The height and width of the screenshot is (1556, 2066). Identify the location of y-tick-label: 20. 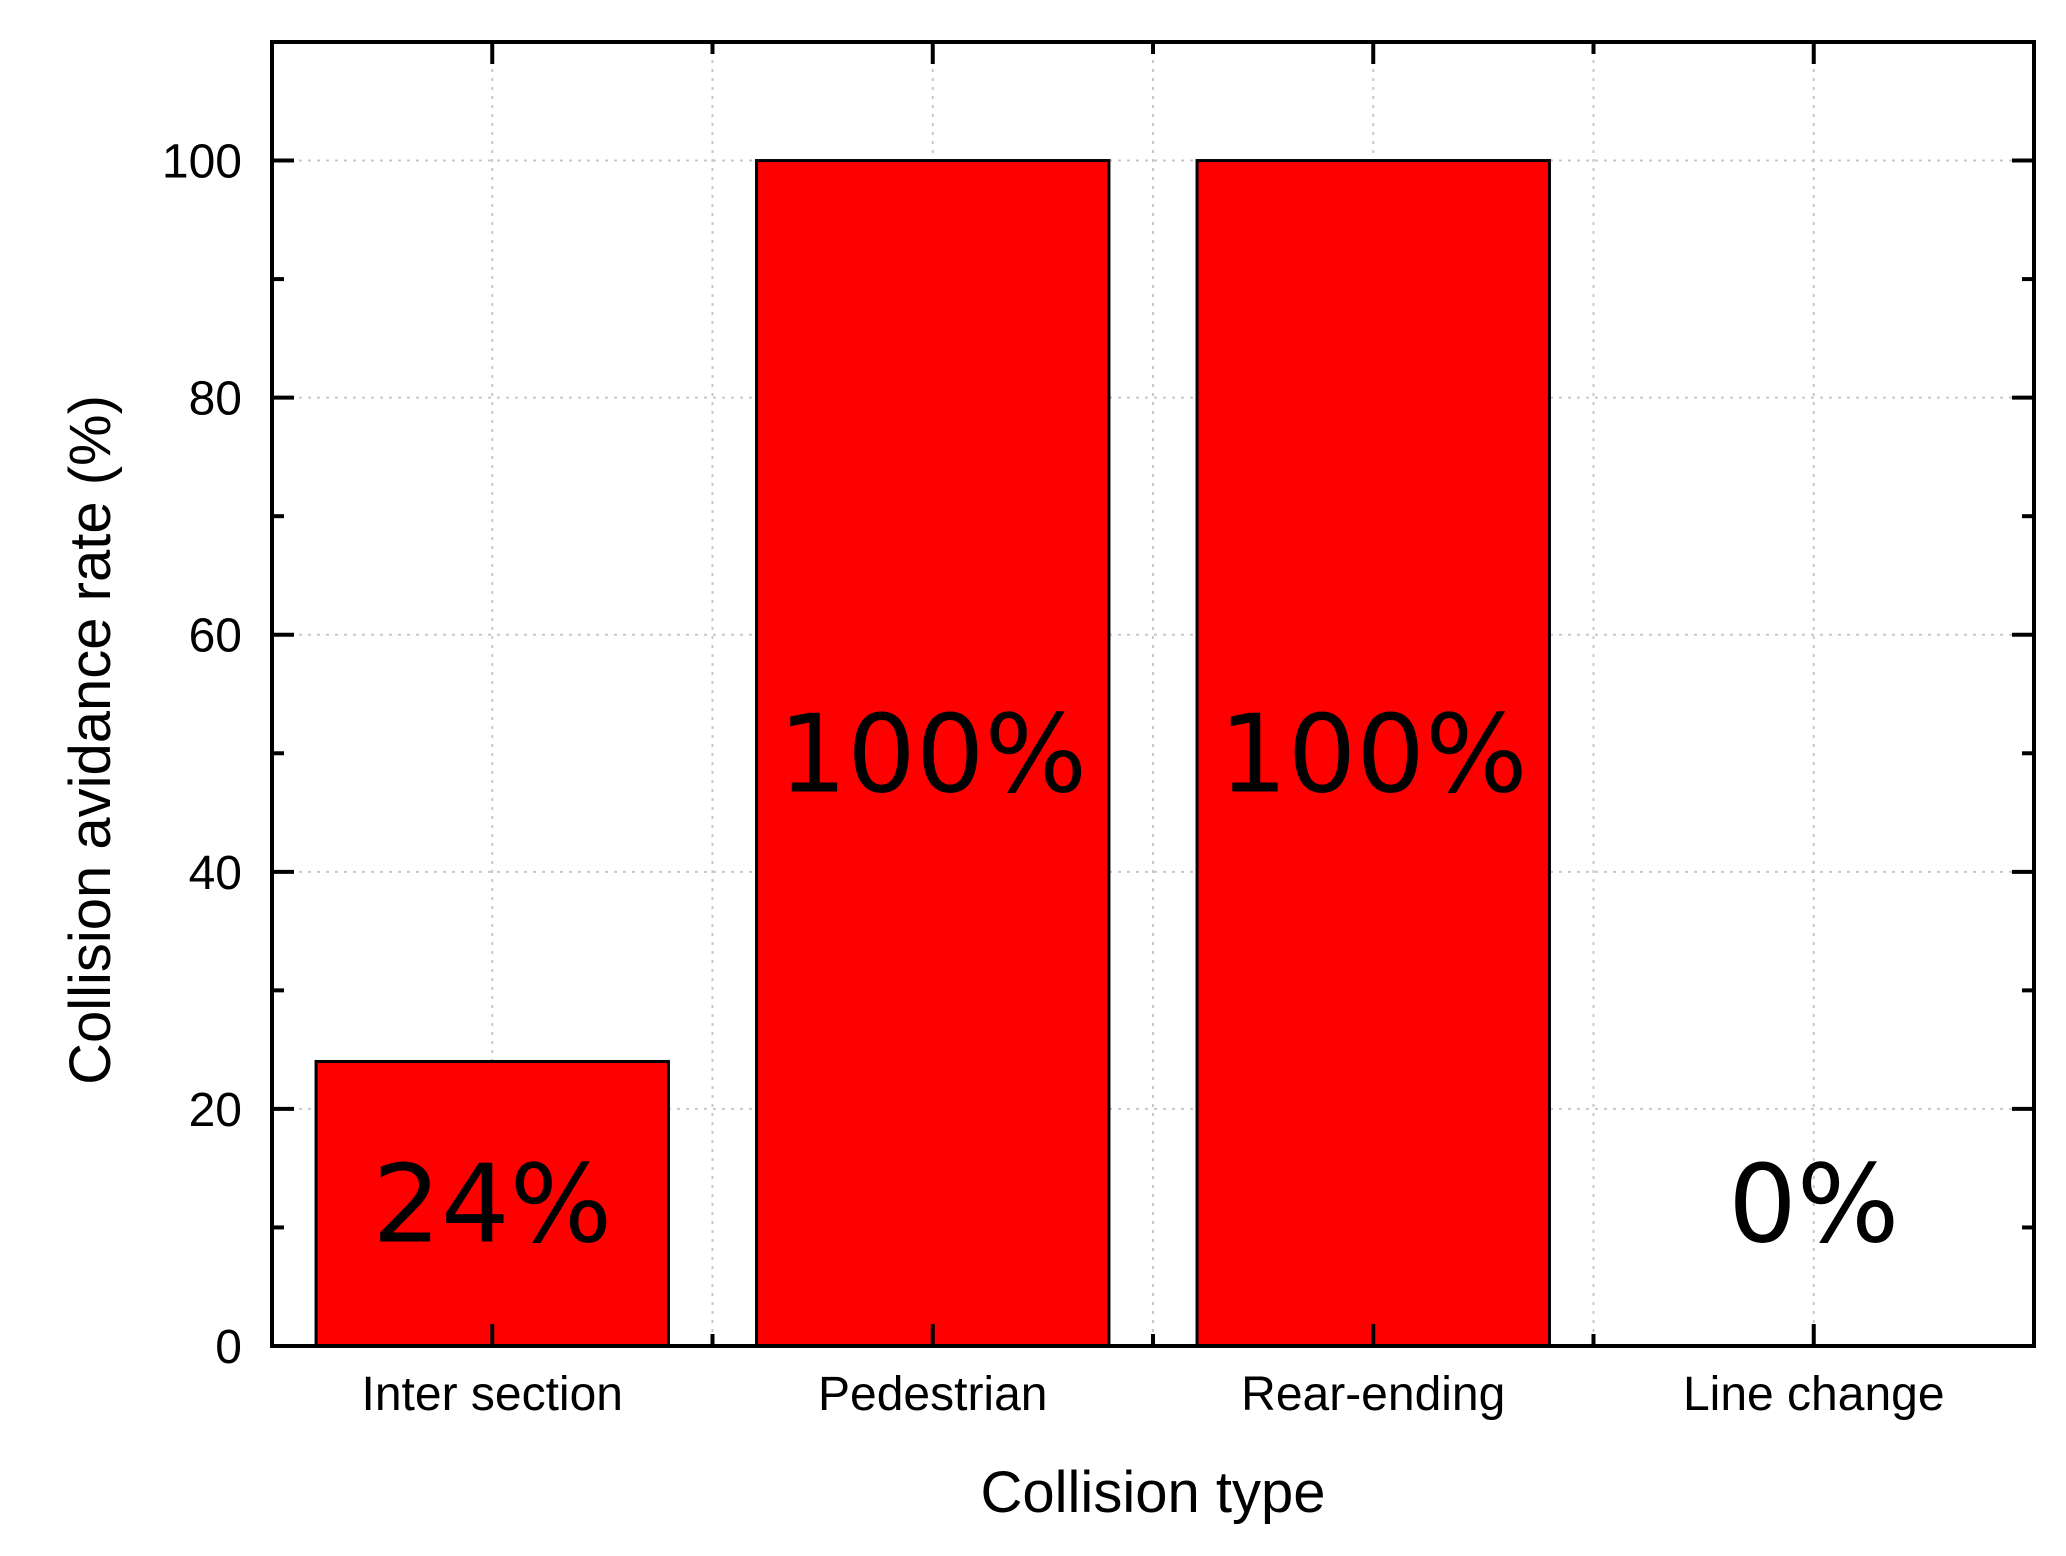
(215, 1110).